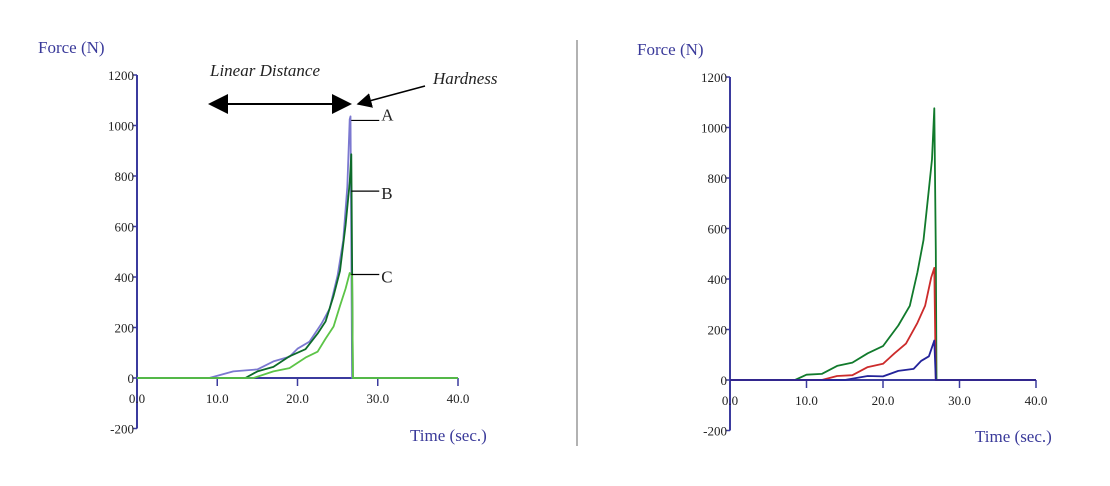  Describe the element at coordinates (353, 87) in the screenshot. I see `annotations: Linear Distance Hardness` at that location.